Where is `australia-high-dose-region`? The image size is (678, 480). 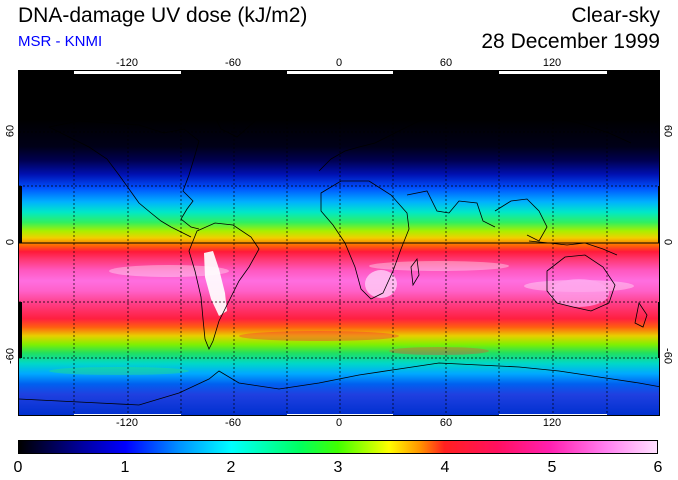 australia-high-dose-region is located at coordinates (579, 293).